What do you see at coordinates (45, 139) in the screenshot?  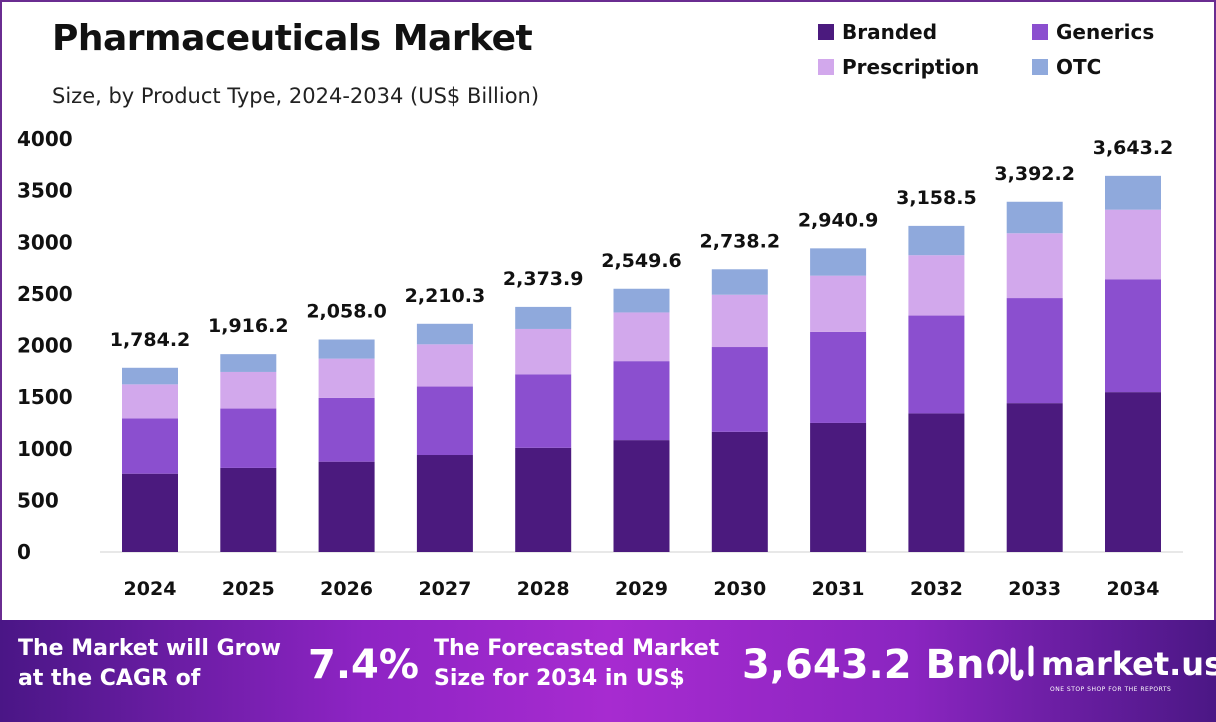 I see `y-tick-label: 4000` at bounding box center [45, 139].